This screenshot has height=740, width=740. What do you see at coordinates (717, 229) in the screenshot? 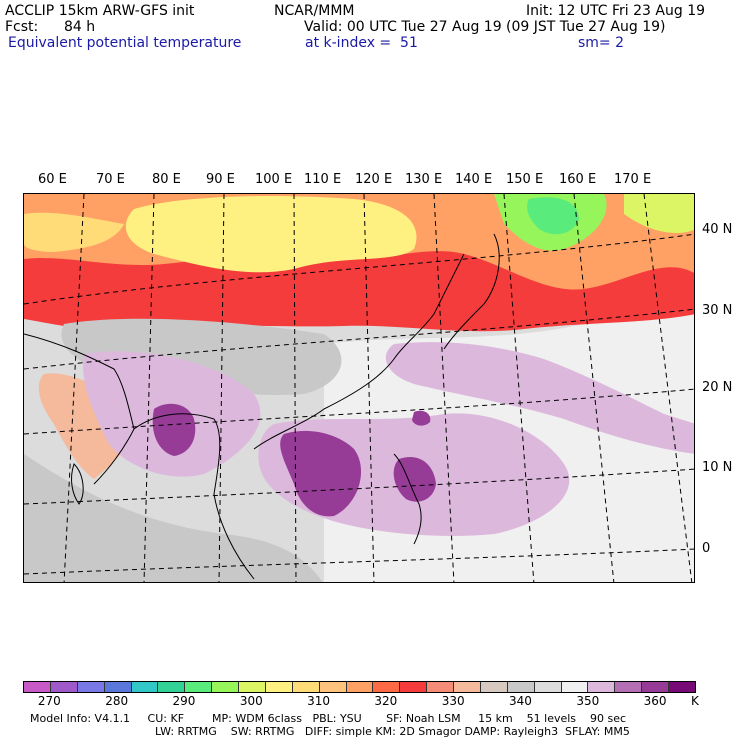
I see `lat-label: 40 N` at bounding box center [717, 229].